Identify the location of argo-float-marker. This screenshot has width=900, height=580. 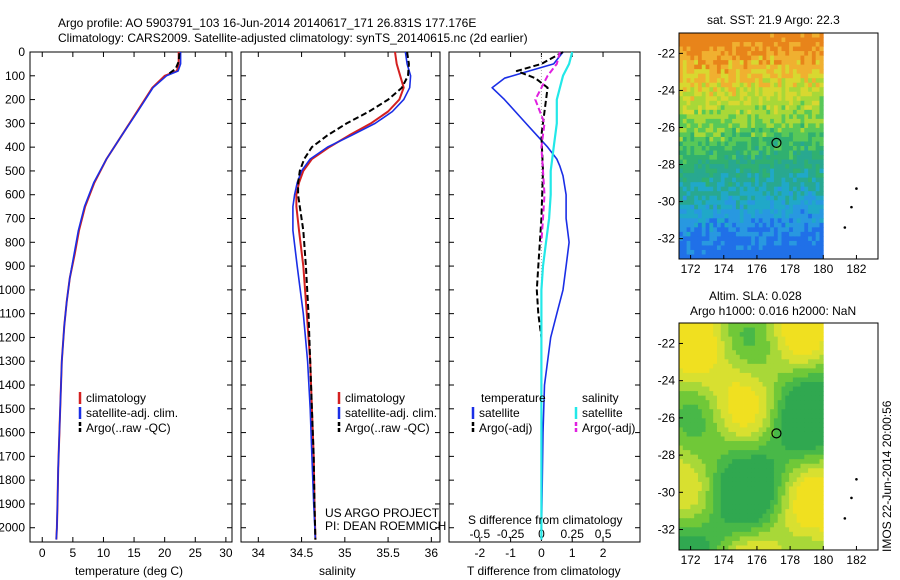
(776, 433).